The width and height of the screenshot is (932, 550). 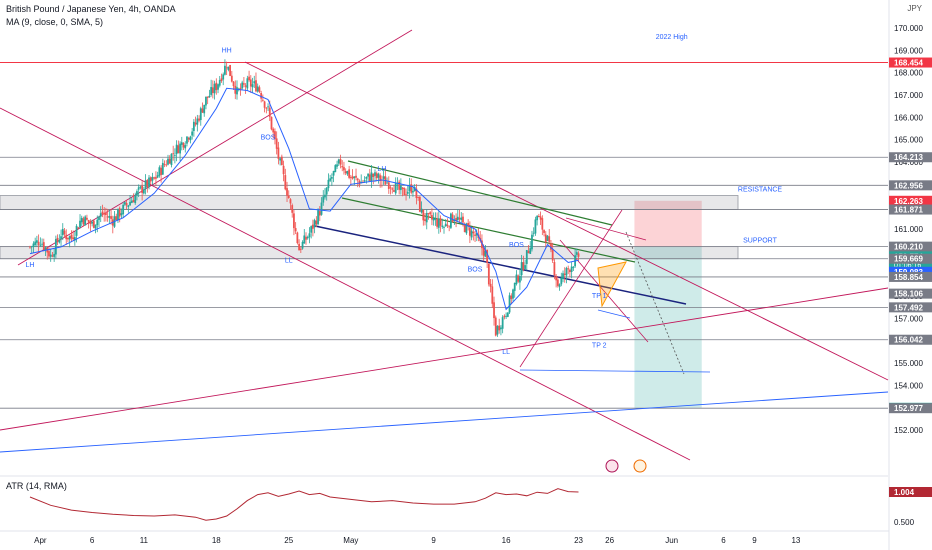 I want to click on atr-legend: ATR (14, RMA), so click(x=36, y=486).